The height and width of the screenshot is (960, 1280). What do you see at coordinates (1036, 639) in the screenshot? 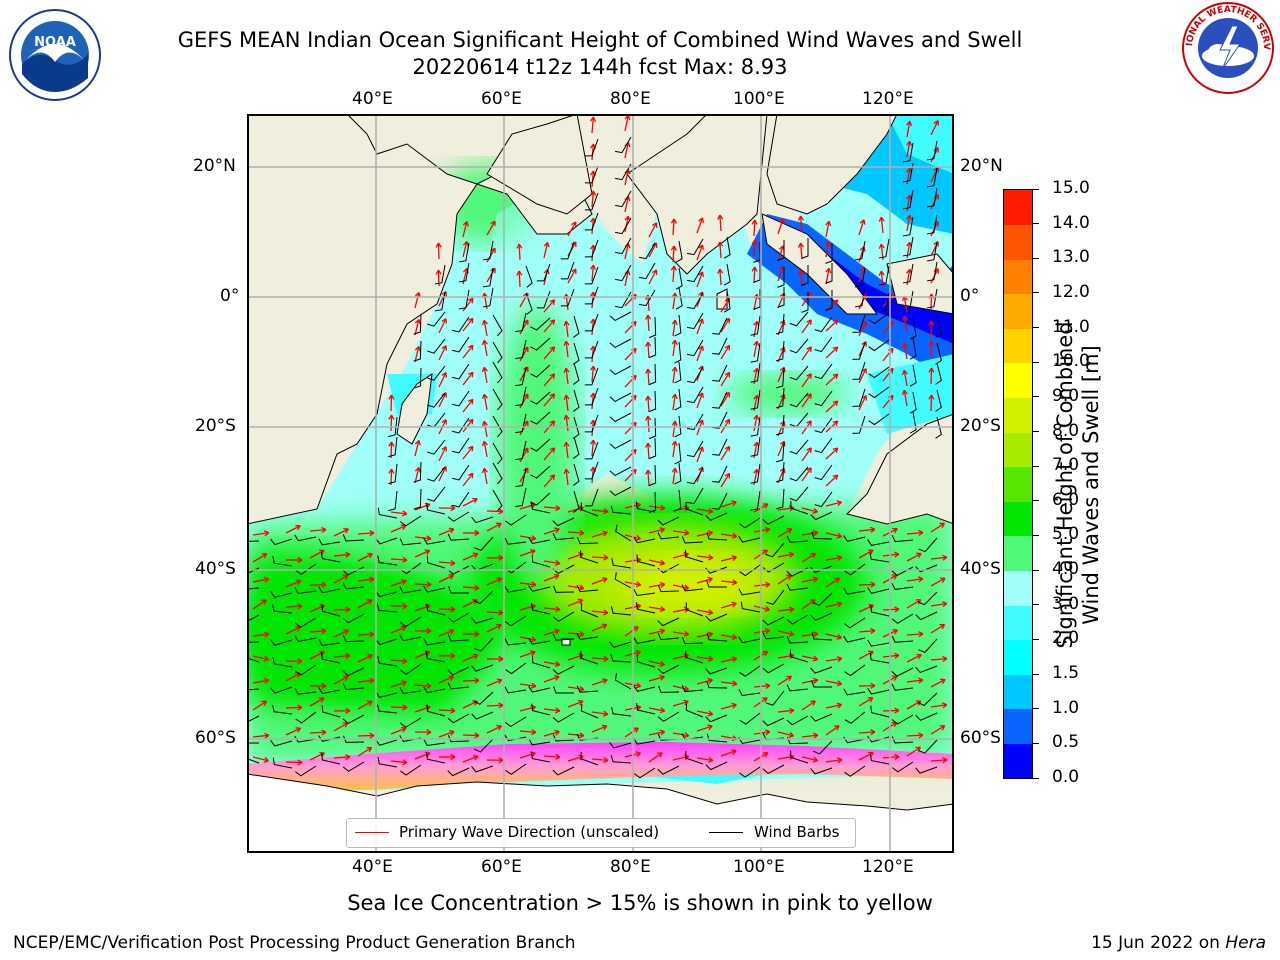
I see `colorbar-tick-mark` at bounding box center [1036, 639].